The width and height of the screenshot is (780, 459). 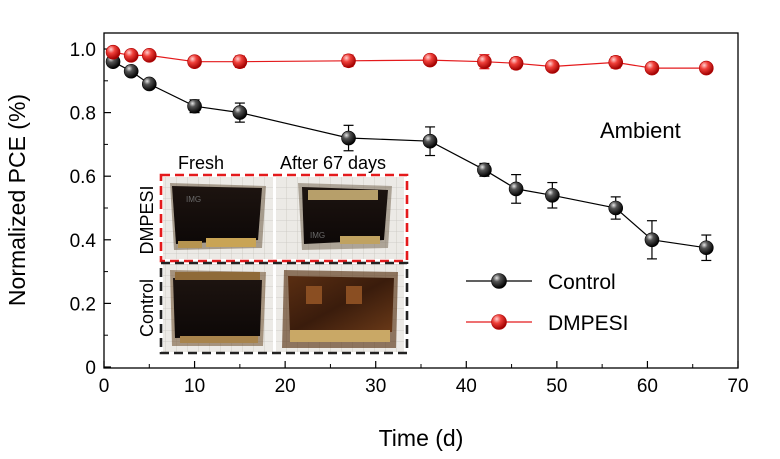 What do you see at coordinates (104, 386) in the screenshot?
I see `x-tick-label: 0` at bounding box center [104, 386].